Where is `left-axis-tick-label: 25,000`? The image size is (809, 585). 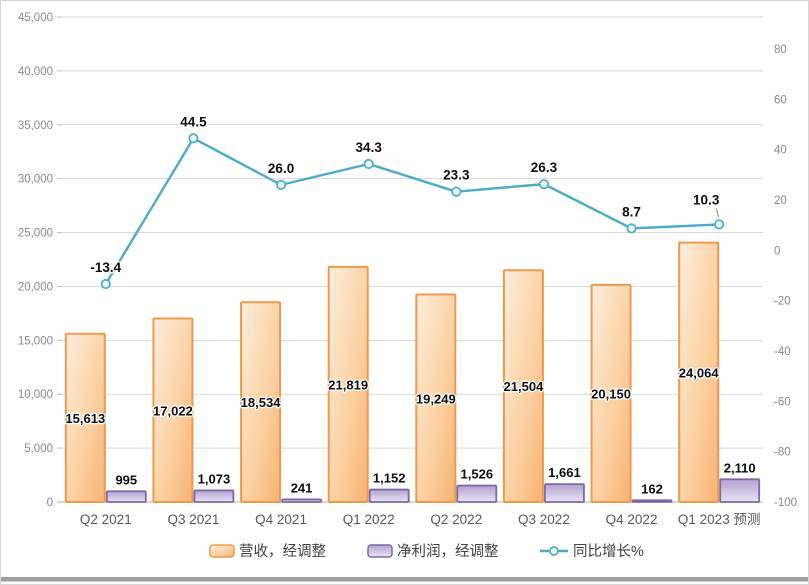
left-axis-tick-label: 25,000 is located at coordinates (35, 234).